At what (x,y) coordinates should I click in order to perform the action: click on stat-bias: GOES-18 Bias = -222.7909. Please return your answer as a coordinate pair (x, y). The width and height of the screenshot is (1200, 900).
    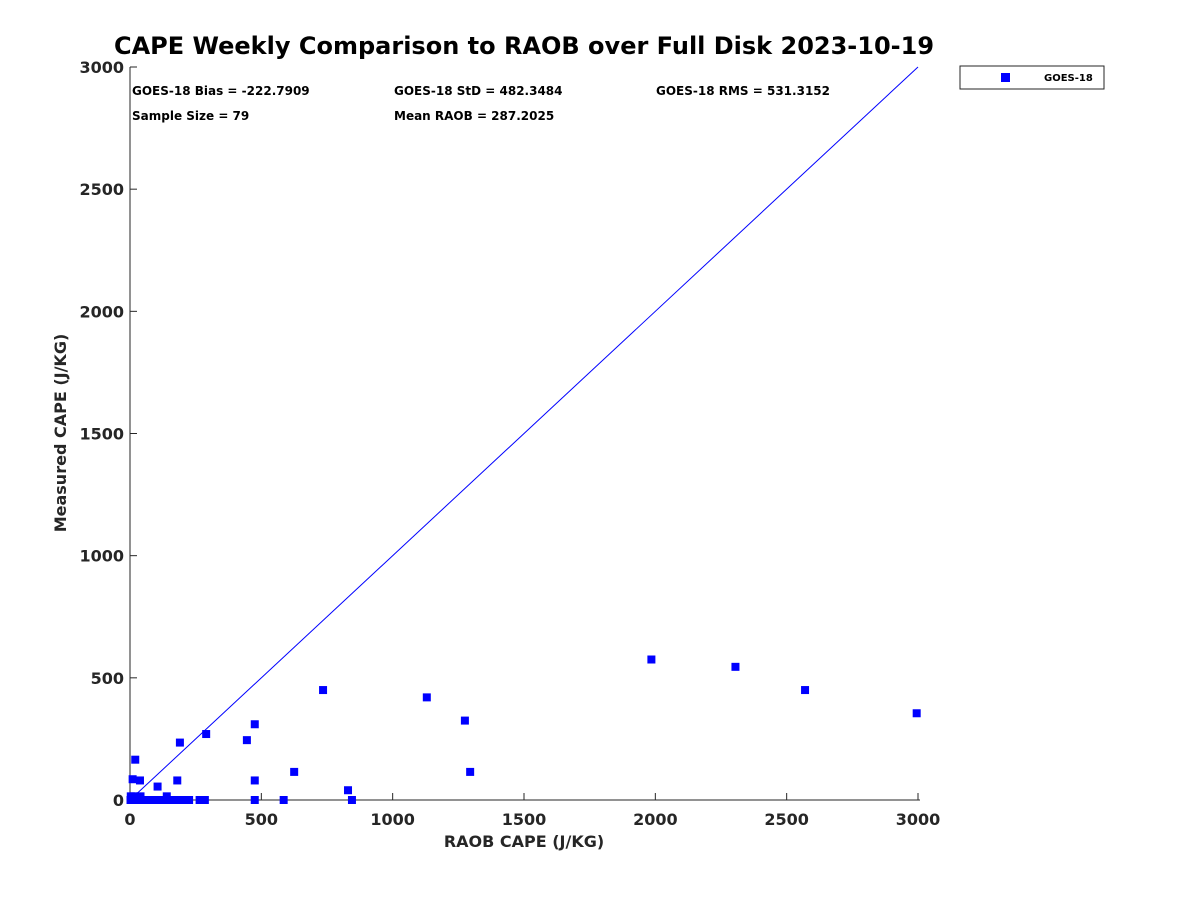
    Looking at the image, I should click on (221, 91).